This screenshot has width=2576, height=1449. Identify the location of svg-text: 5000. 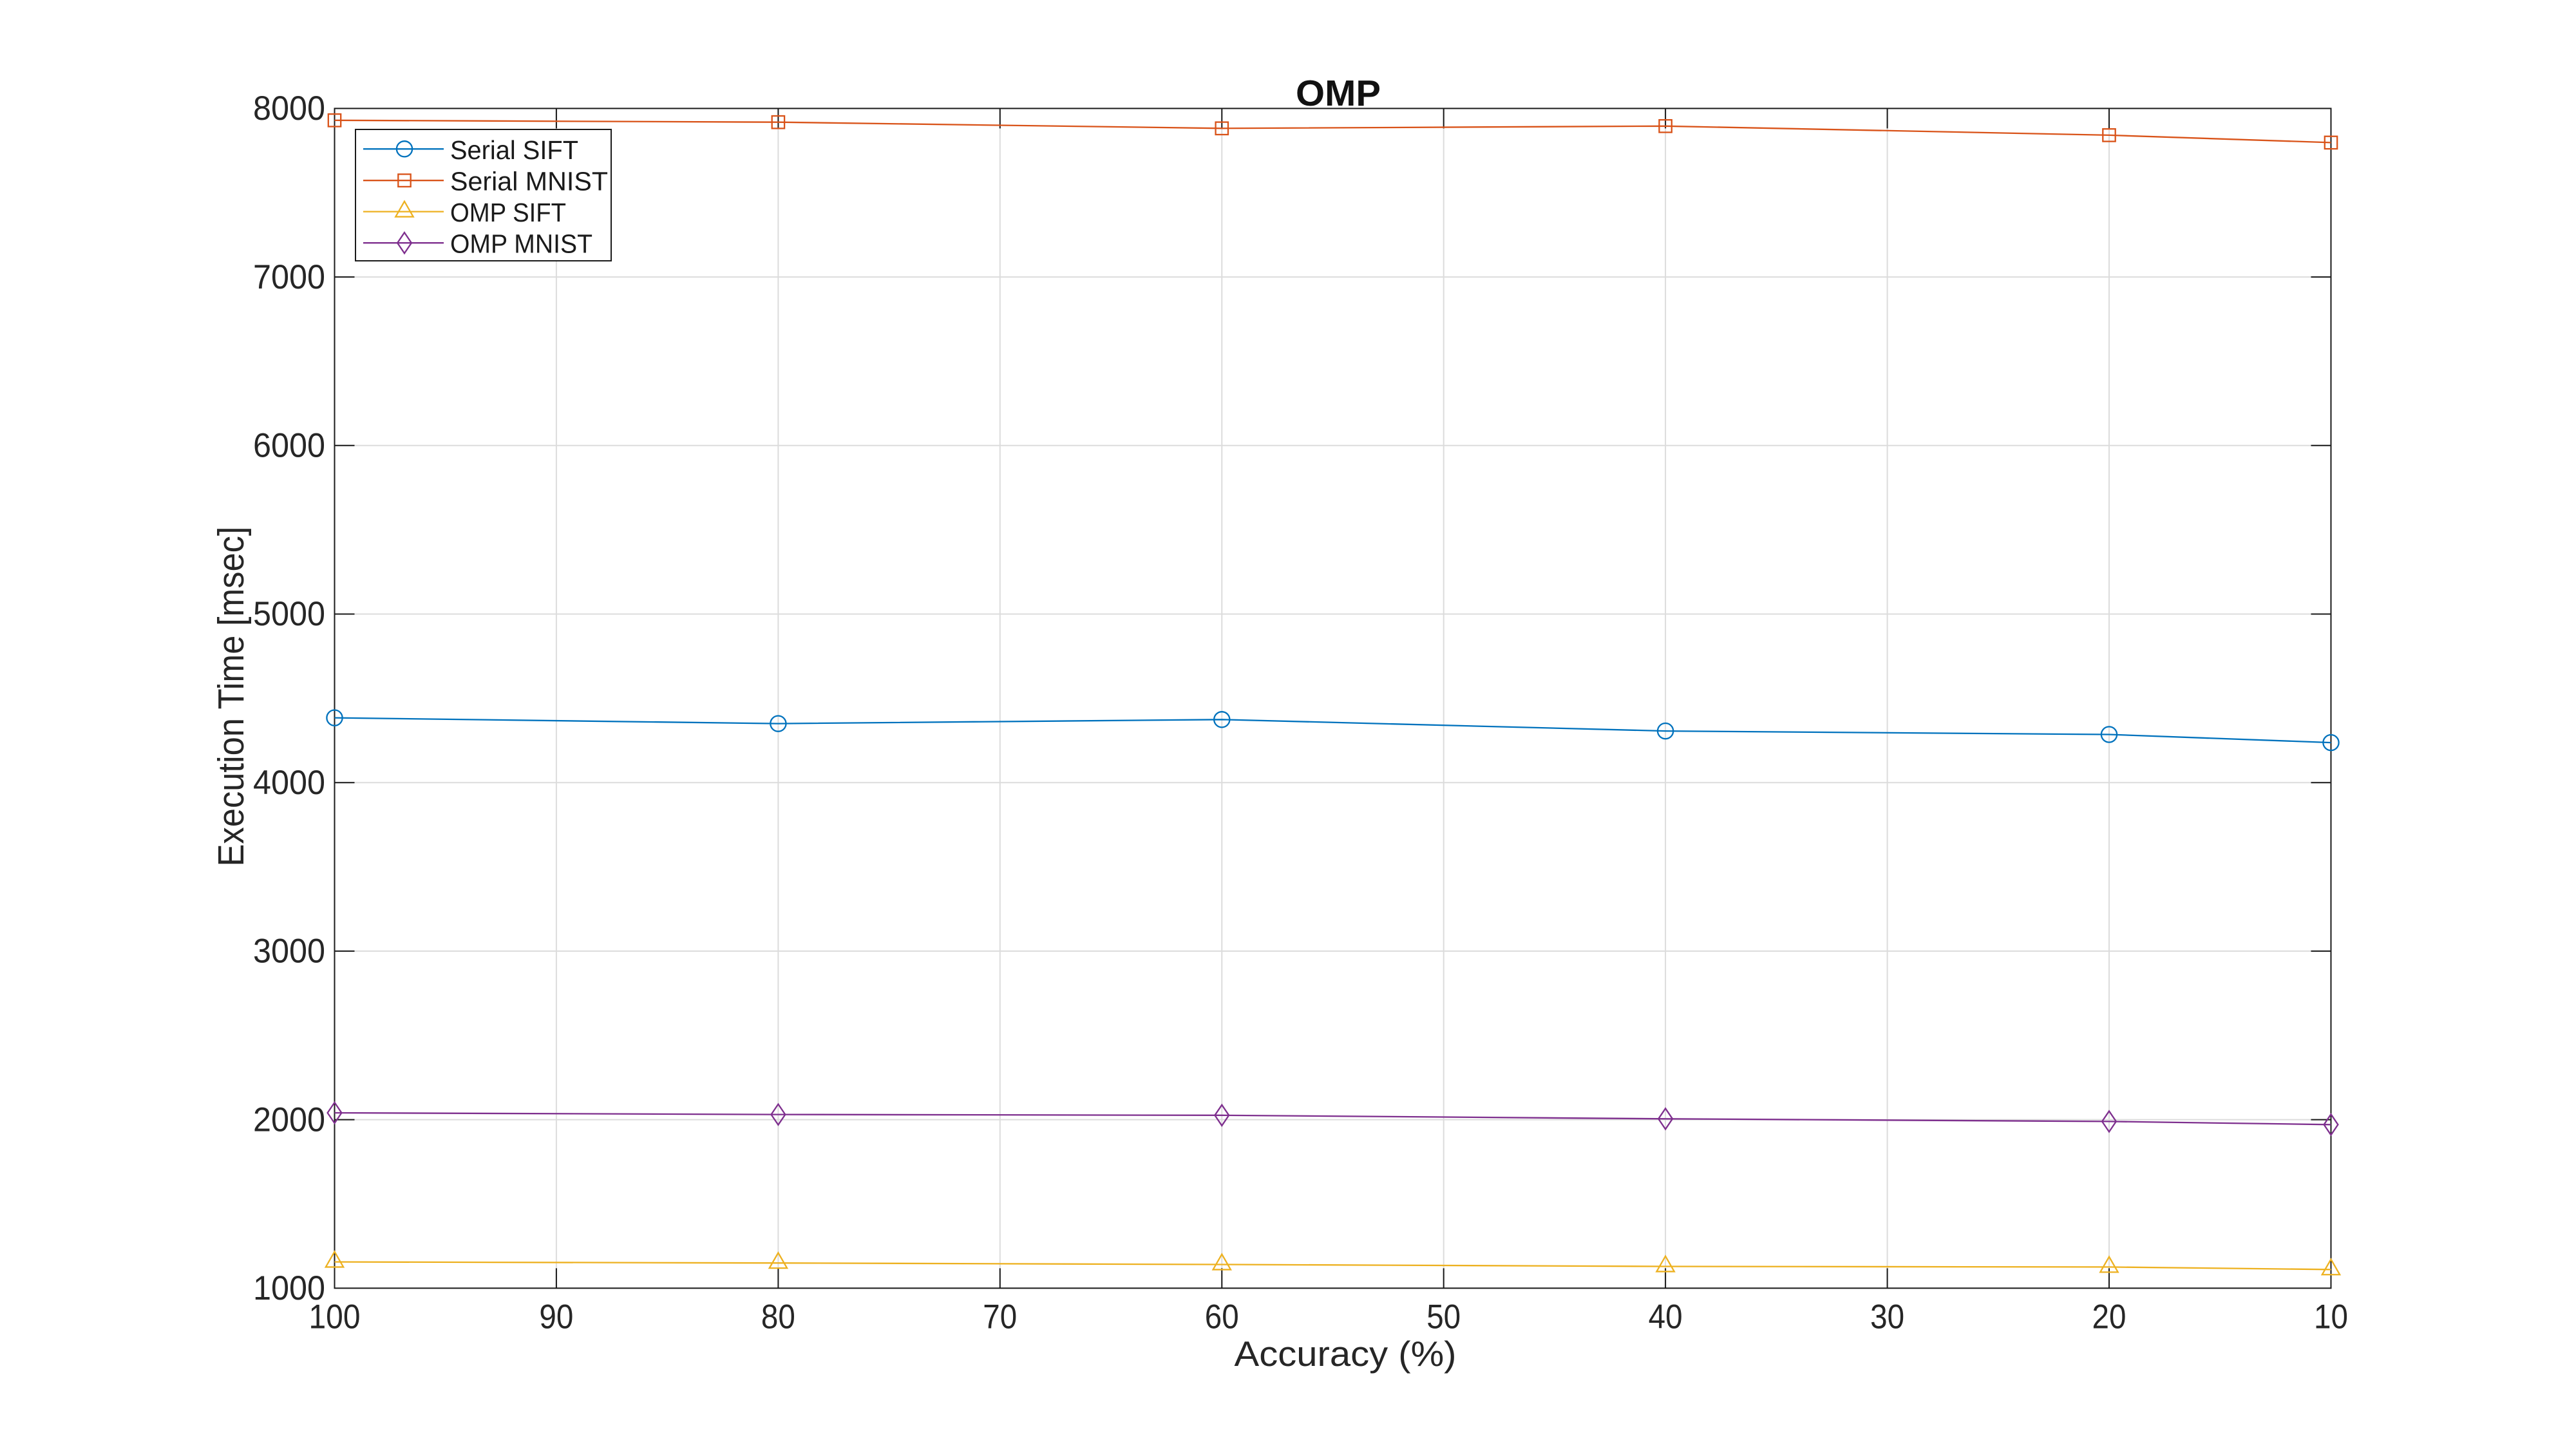
(289, 614).